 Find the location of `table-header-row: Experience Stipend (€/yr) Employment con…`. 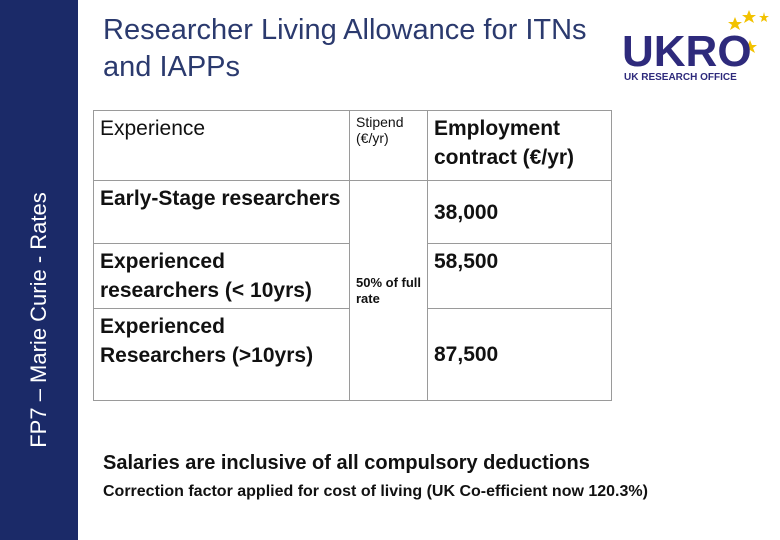

table-header-row: Experience Stipend (€/yr) Employment con… is located at coordinates (352, 145).